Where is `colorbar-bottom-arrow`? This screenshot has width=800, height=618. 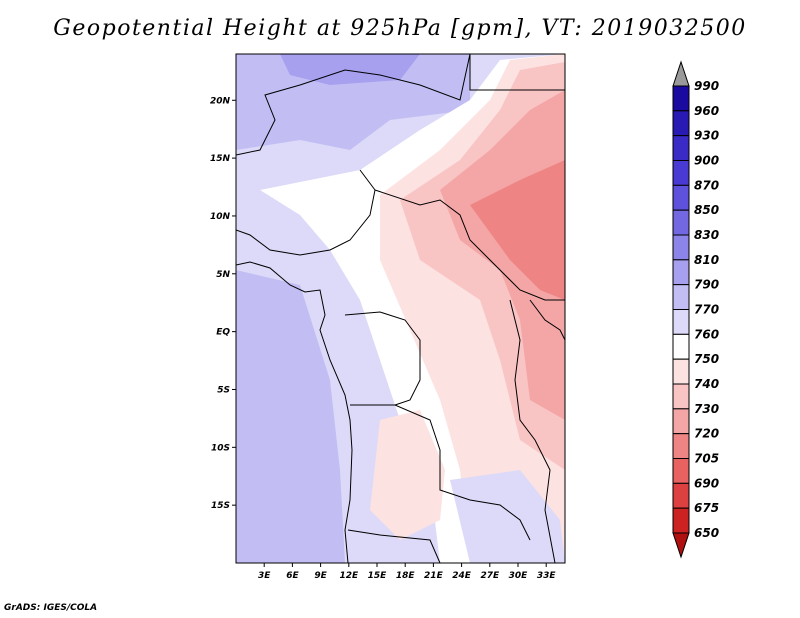
colorbar-bottom-arrow is located at coordinates (681, 545).